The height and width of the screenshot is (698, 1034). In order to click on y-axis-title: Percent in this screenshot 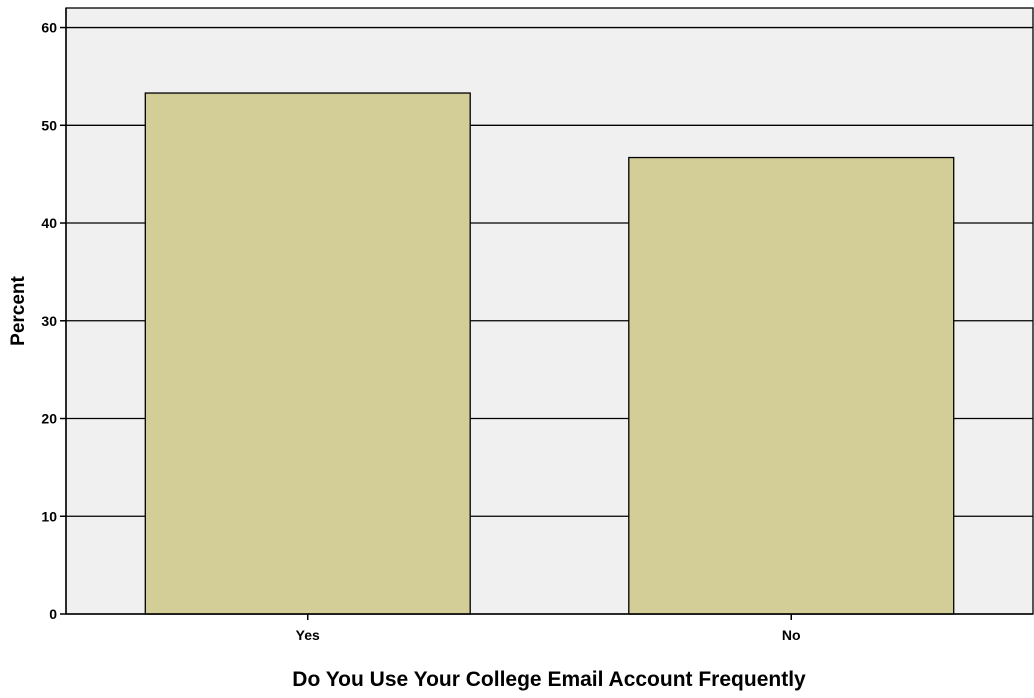, I will do `click(18, 310)`.